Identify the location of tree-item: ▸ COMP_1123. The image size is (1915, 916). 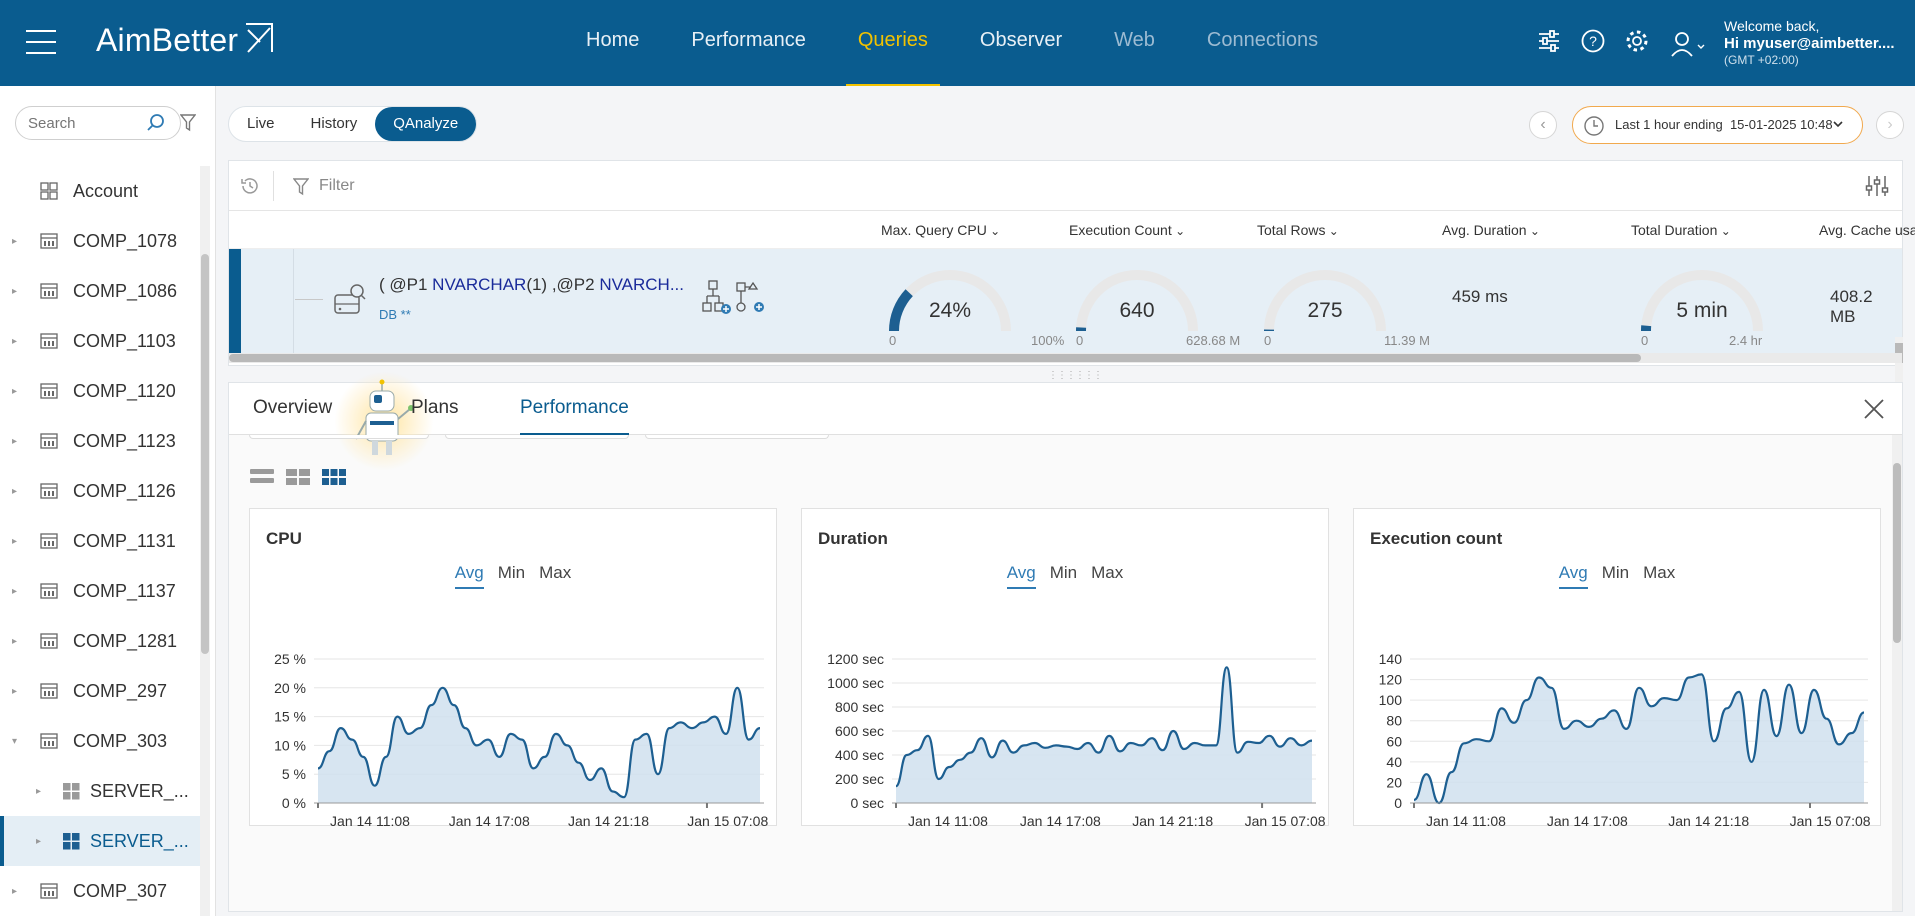
(100, 441).